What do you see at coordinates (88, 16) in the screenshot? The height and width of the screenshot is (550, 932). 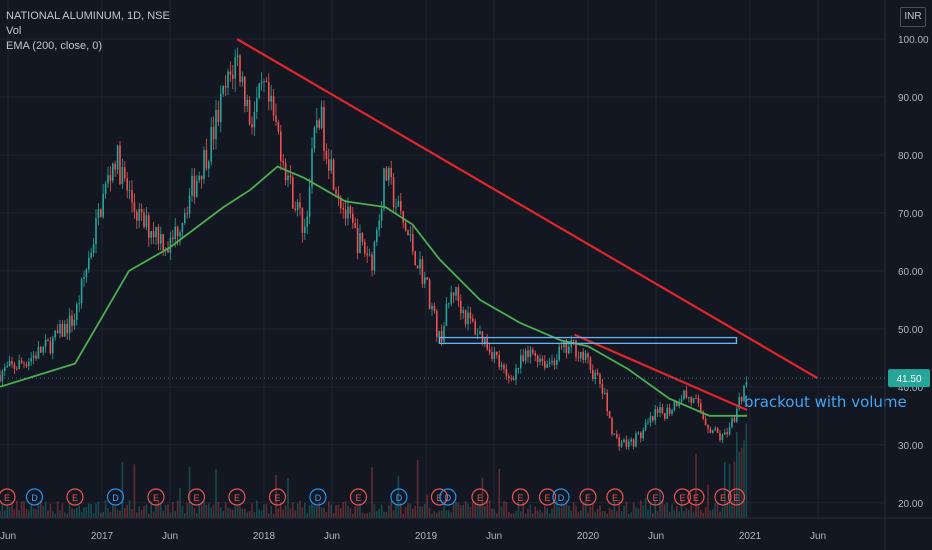 I see `symbol-title: NATIONAL ALUMINUM, 1D, NSE` at bounding box center [88, 16].